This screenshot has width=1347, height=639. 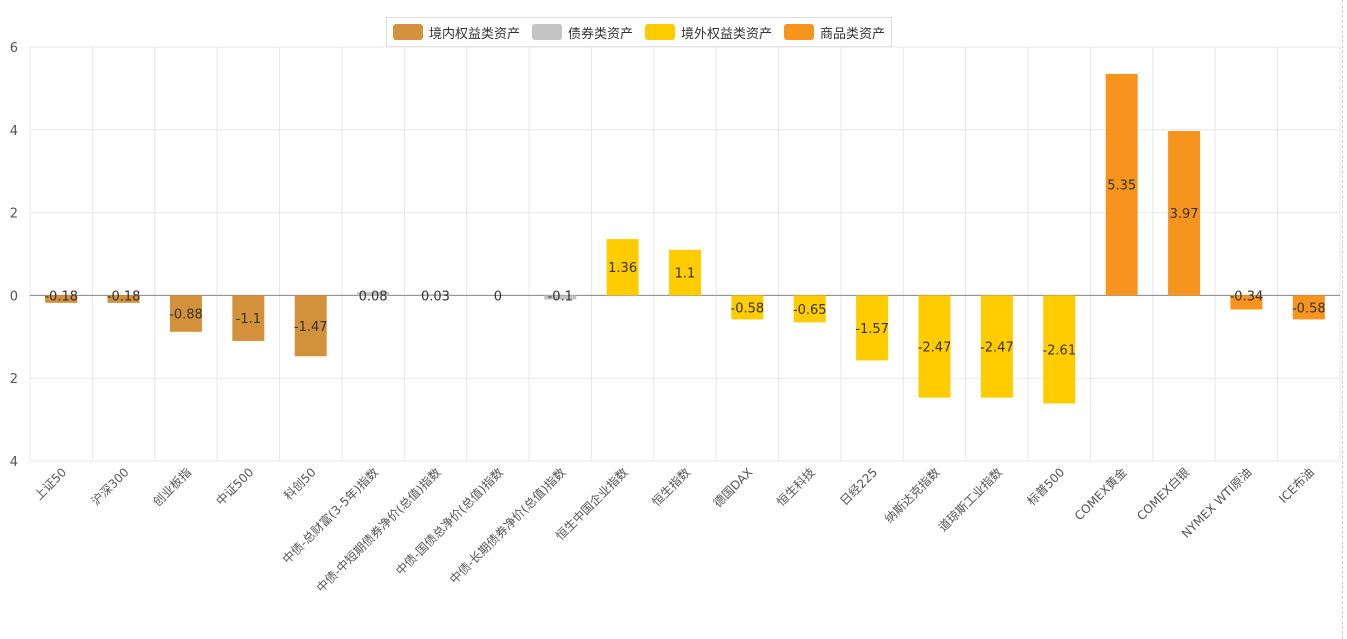 I want to click on data-label: 0.08, so click(x=373, y=296).